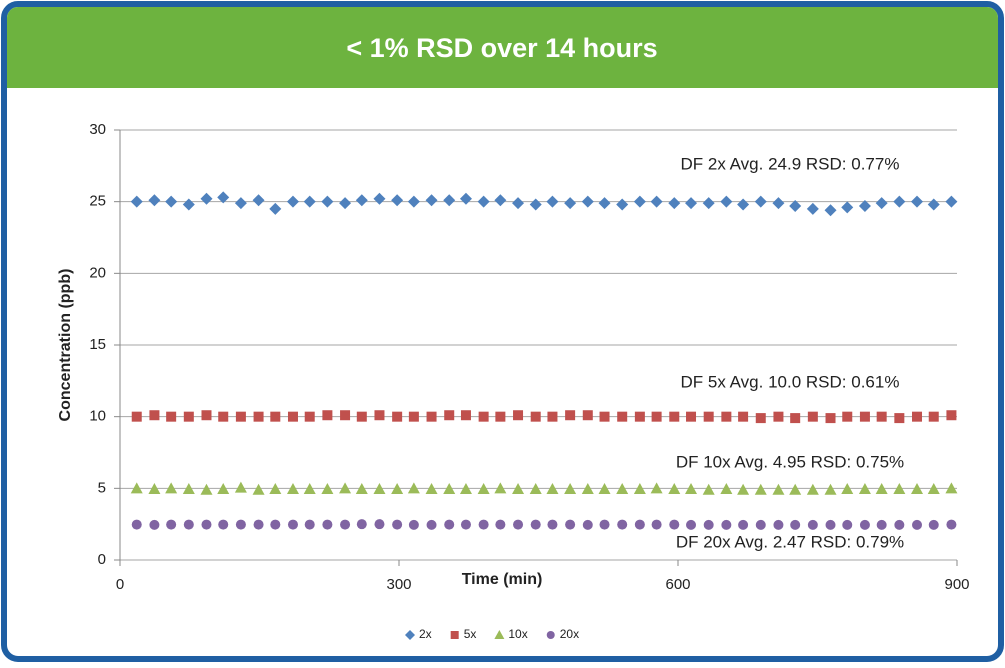 The height and width of the screenshot is (668, 1005). I want to click on annotation: DF 2x Avg. 24.9 RSD: 0.77%, so click(790, 163).